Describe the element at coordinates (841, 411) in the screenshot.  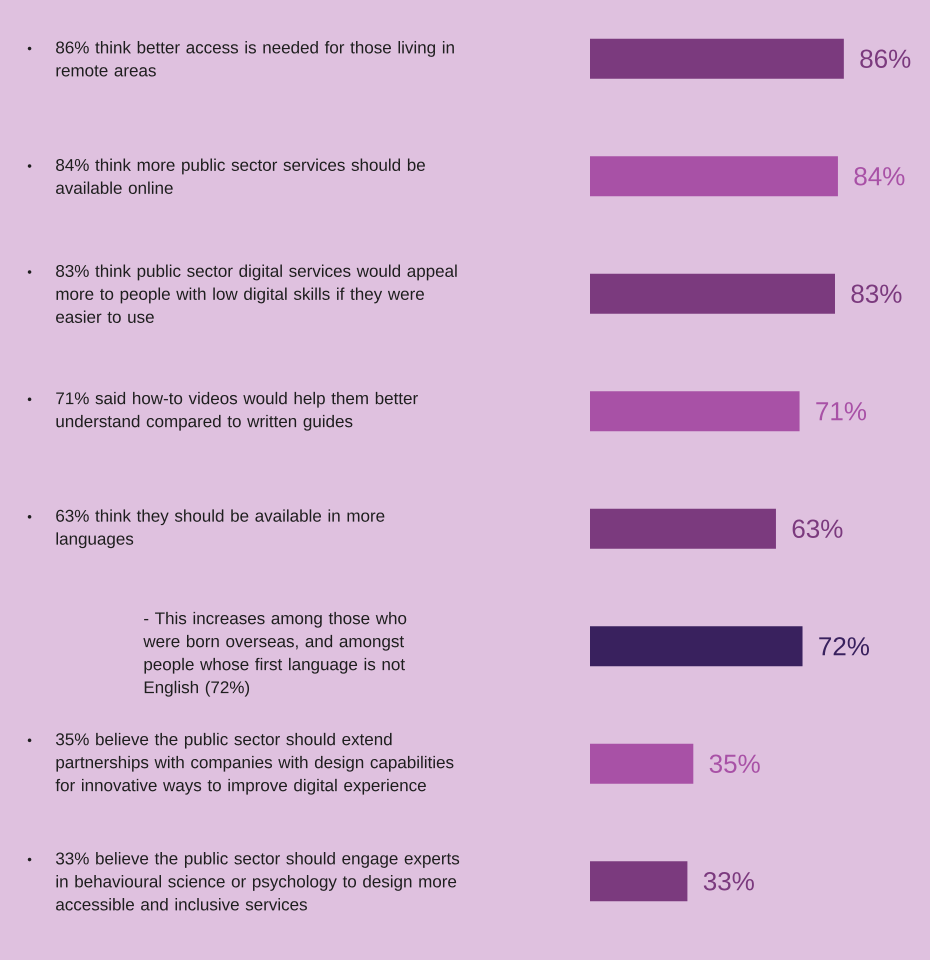
I see `data-label: 71%` at that location.